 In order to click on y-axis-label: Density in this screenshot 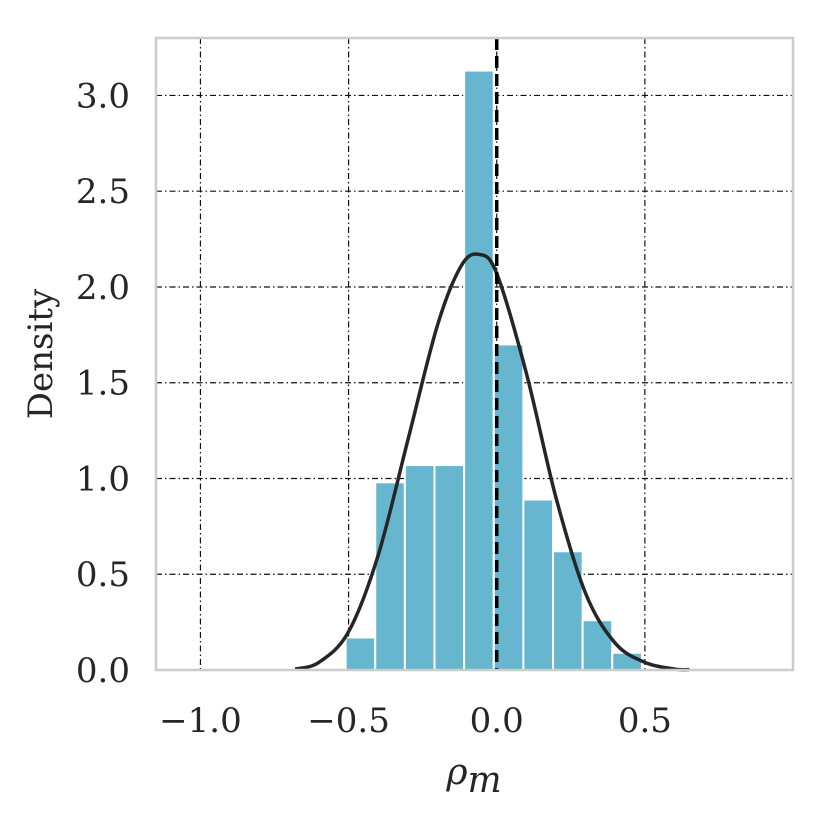, I will do `click(41, 353)`.